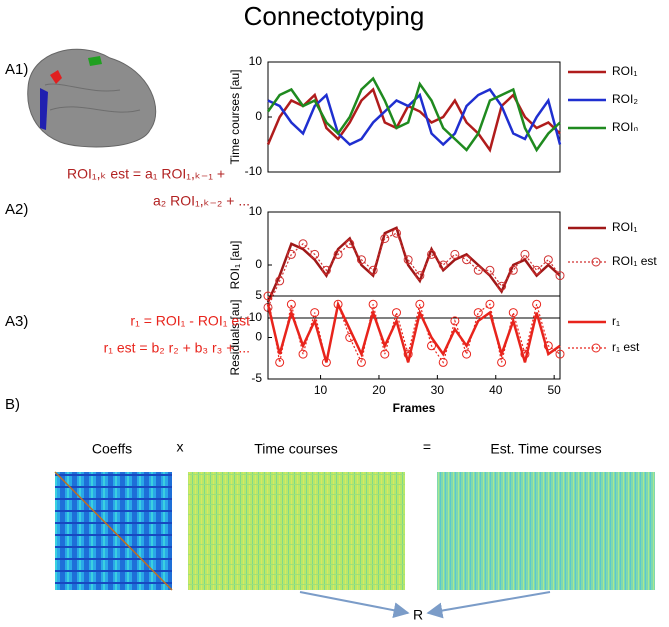 The width and height of the screenshot is (669, 627). Describe the element at coordinates (190, 321) in the screenshot. I see `formula: r₁ = ROI₁ - ROI₁ est` at that location.